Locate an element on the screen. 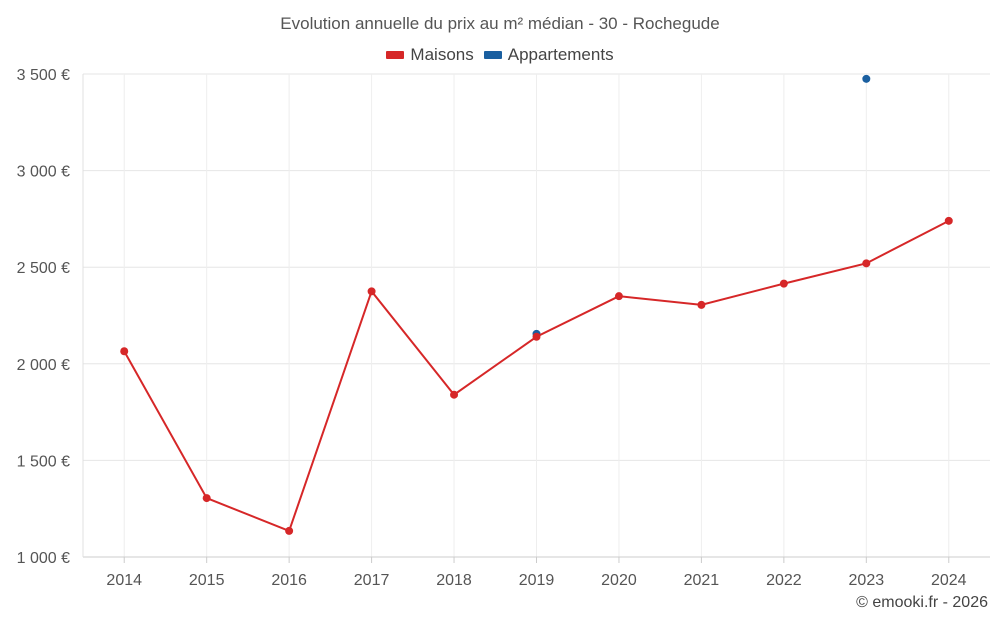  legend-label-maisons: Maisons is located at coordinates (442, 54).